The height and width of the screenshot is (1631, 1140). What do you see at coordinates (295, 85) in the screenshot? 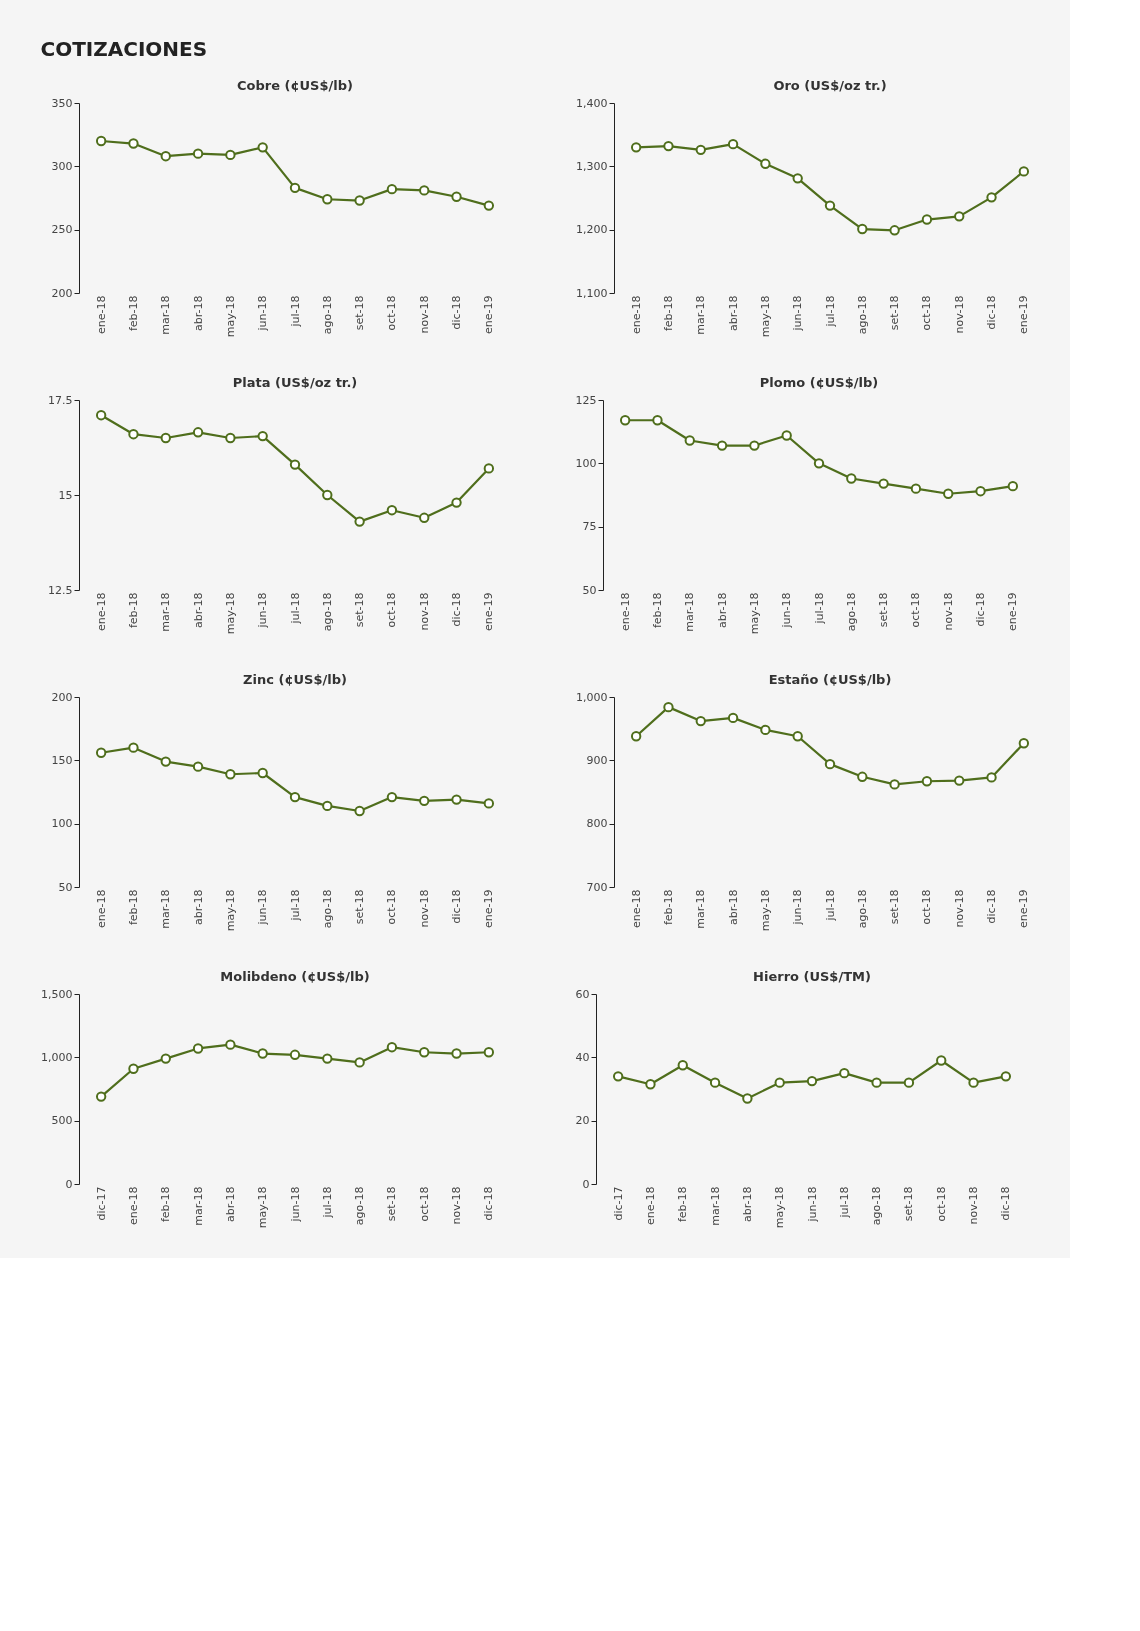
I see `chart-title: Cobre (¢US$/lb)` at bounding box center [295, 85].